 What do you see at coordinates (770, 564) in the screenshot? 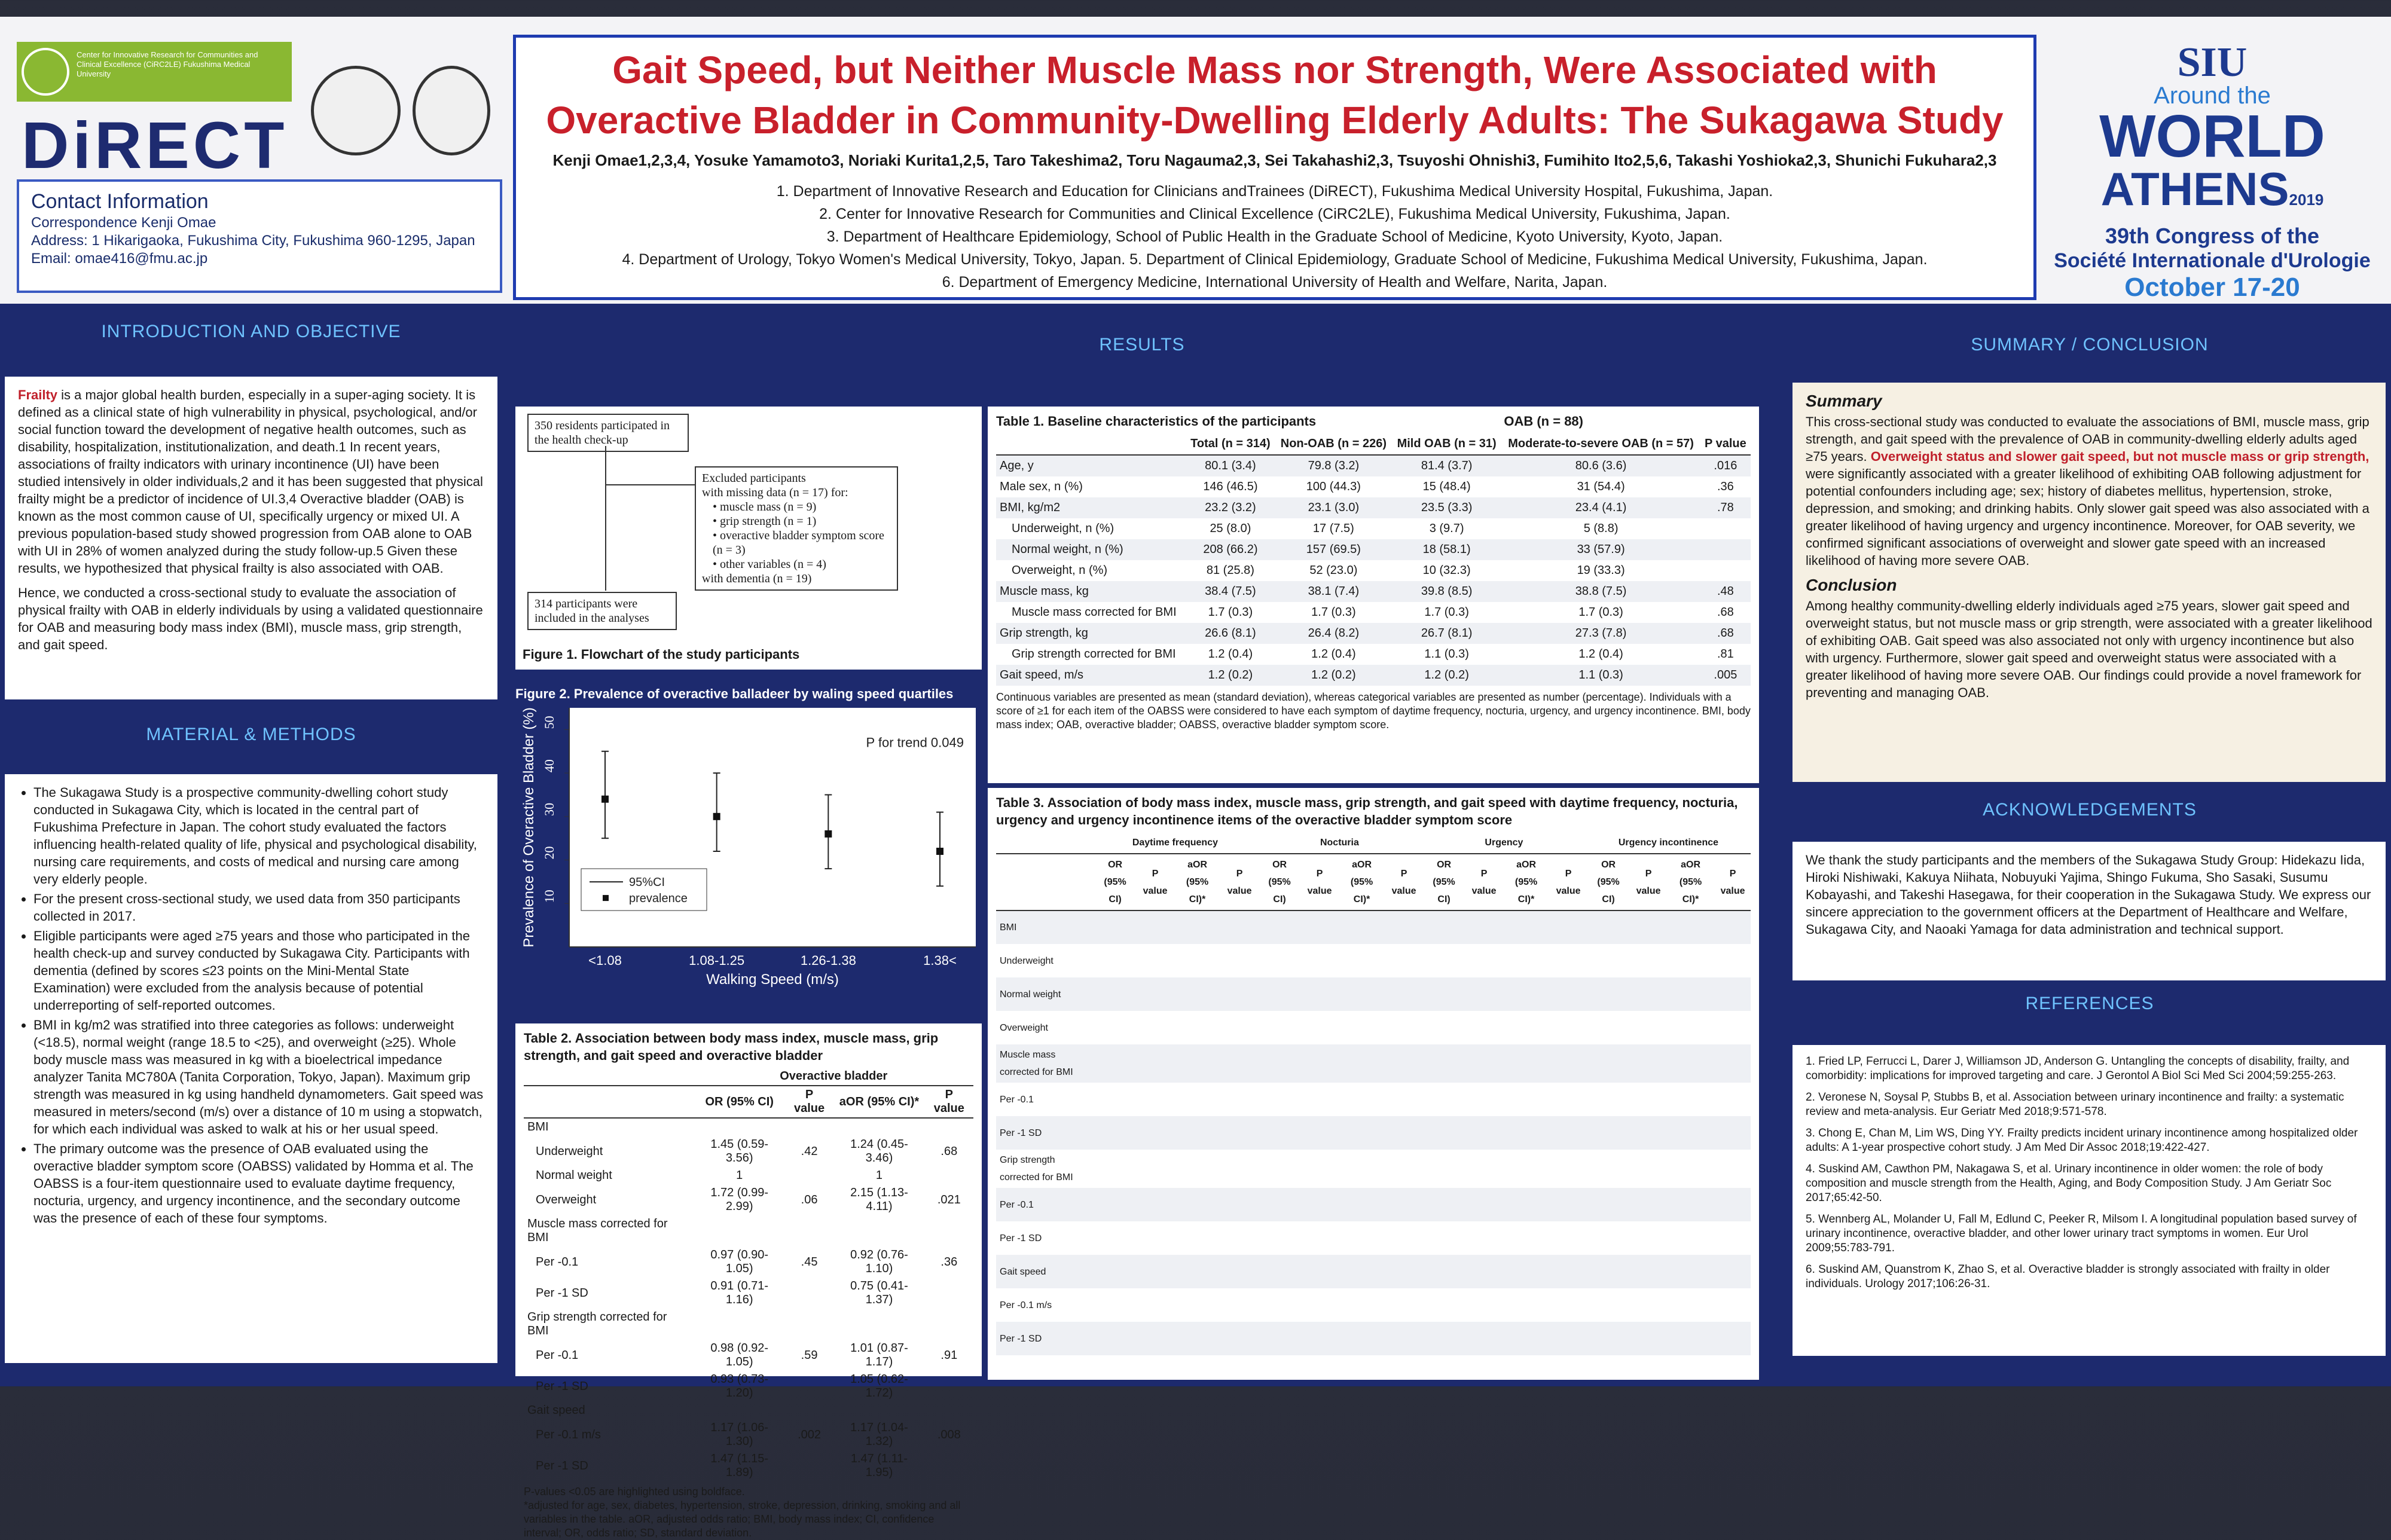
I see `flow-excluded-line: • other variables (n = 4)` at bounding box center [770, 564].